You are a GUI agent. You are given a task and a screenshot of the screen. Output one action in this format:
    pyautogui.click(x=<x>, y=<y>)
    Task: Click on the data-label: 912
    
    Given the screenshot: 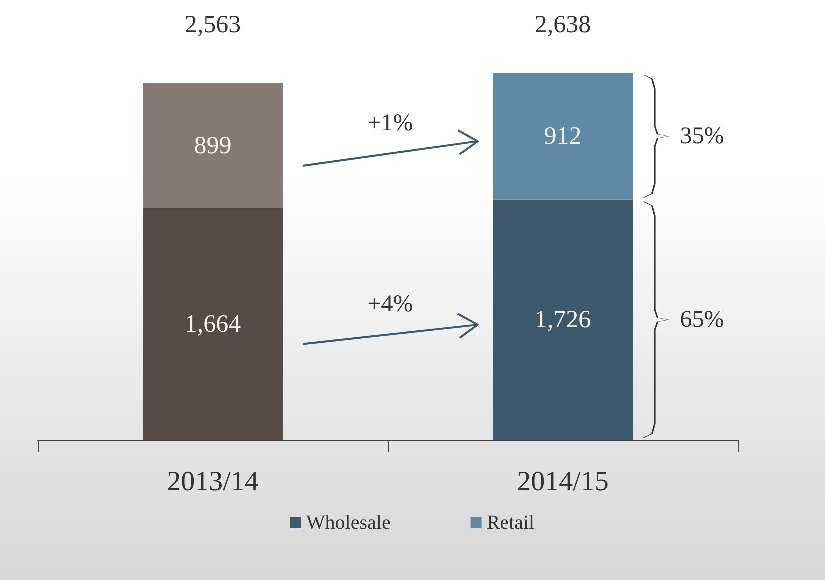 What is the action you would take?
    pyautogui.click(x=563, y=136)
    